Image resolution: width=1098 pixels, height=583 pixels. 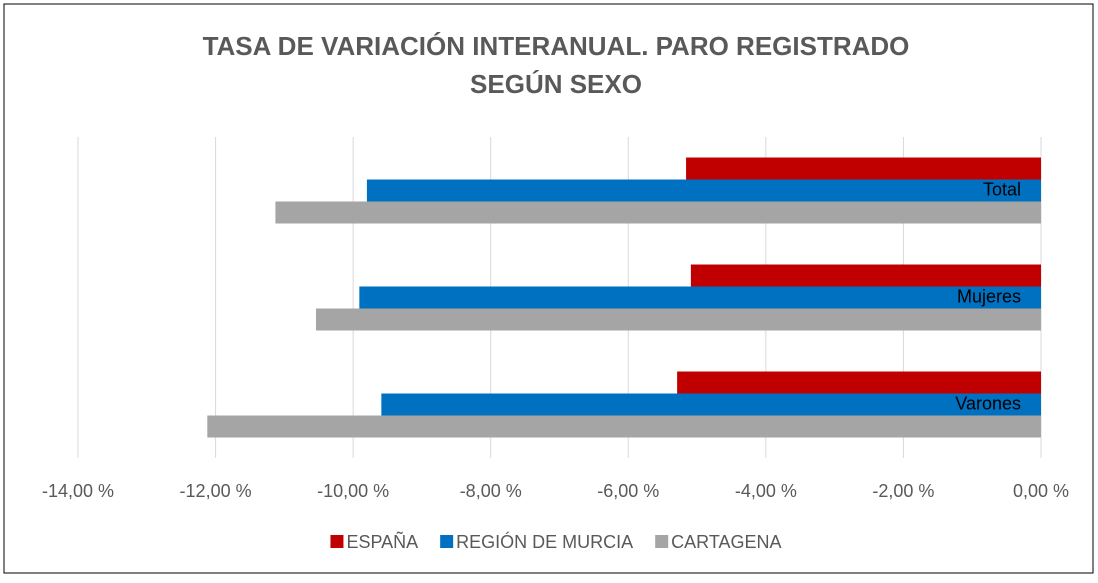 What do you see at coordinates (903, 491) in the screenshot?
I see `x-tick-label: -2,00 %` at bounding box center [903, 491].